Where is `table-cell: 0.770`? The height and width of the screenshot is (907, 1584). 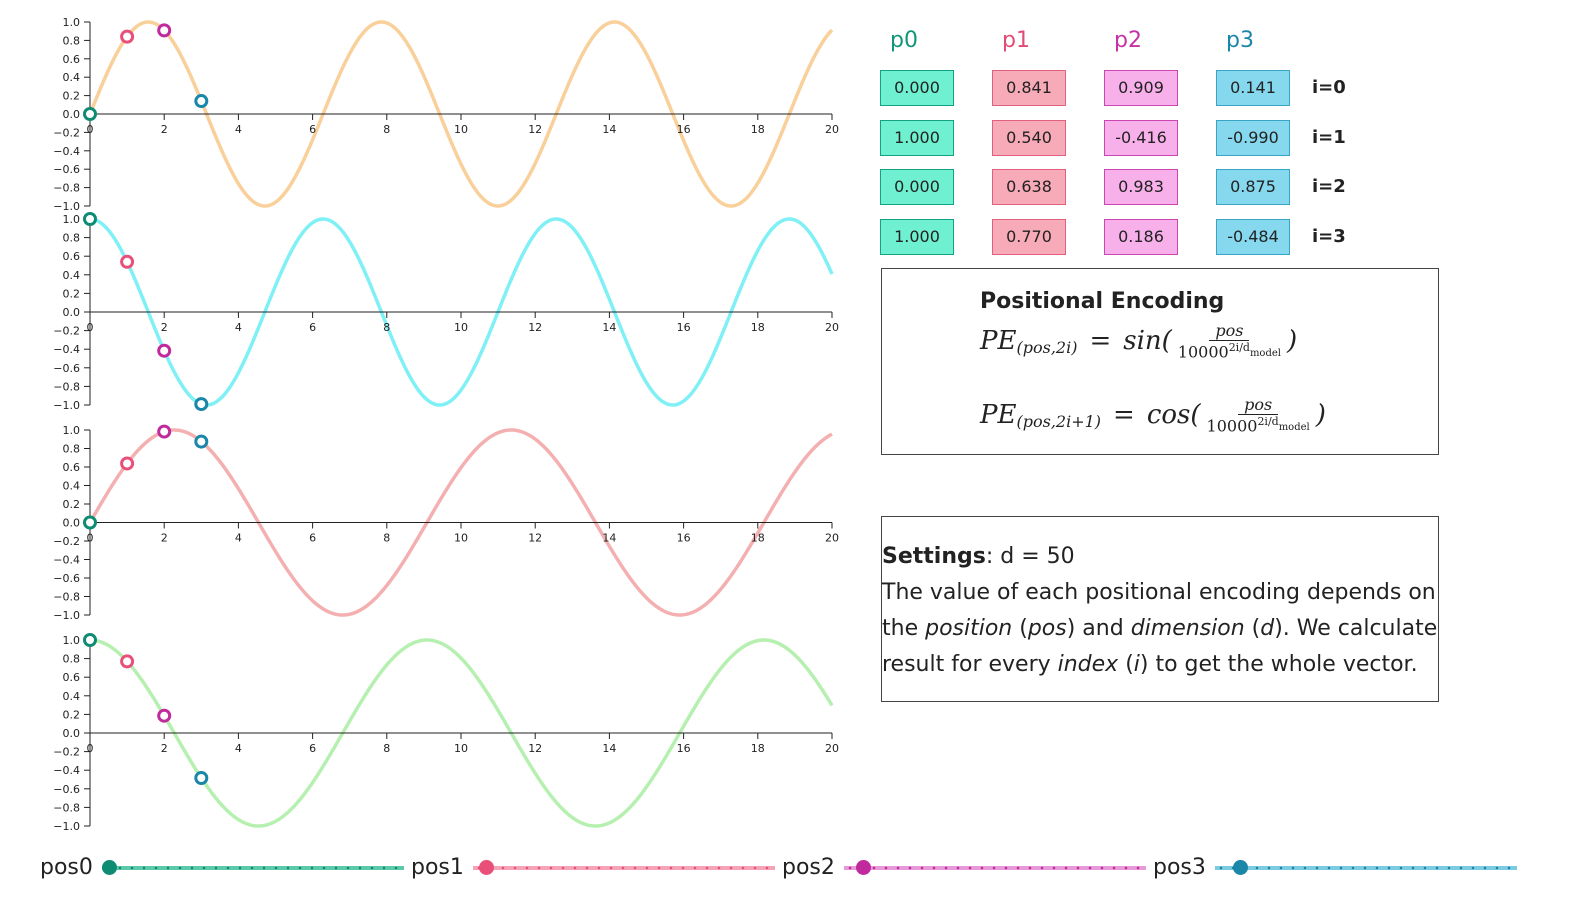
table-cell: 0.770 is located at coordinates (1029, 237).